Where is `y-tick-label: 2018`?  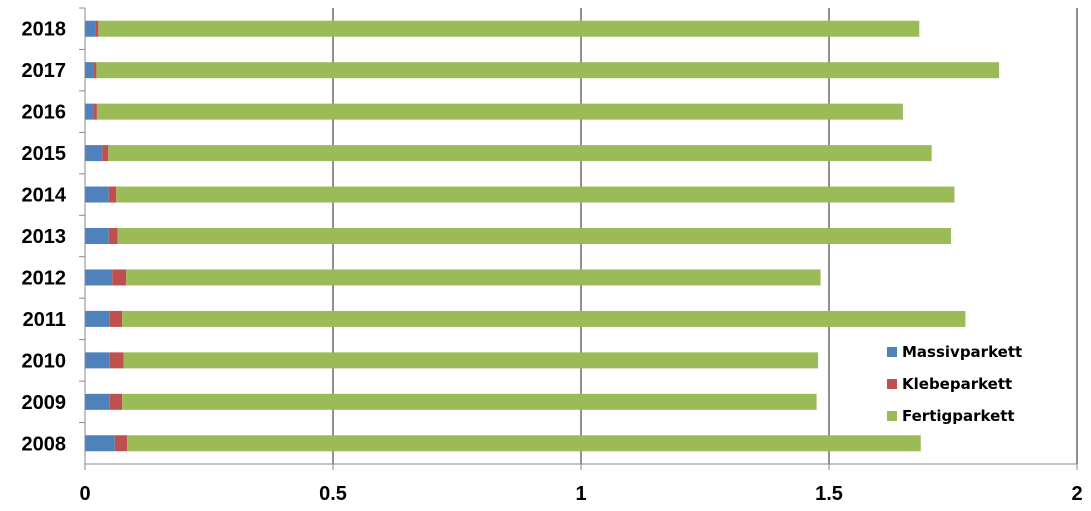 y-tick-label: 2018 is located at coordinates (44, 30).